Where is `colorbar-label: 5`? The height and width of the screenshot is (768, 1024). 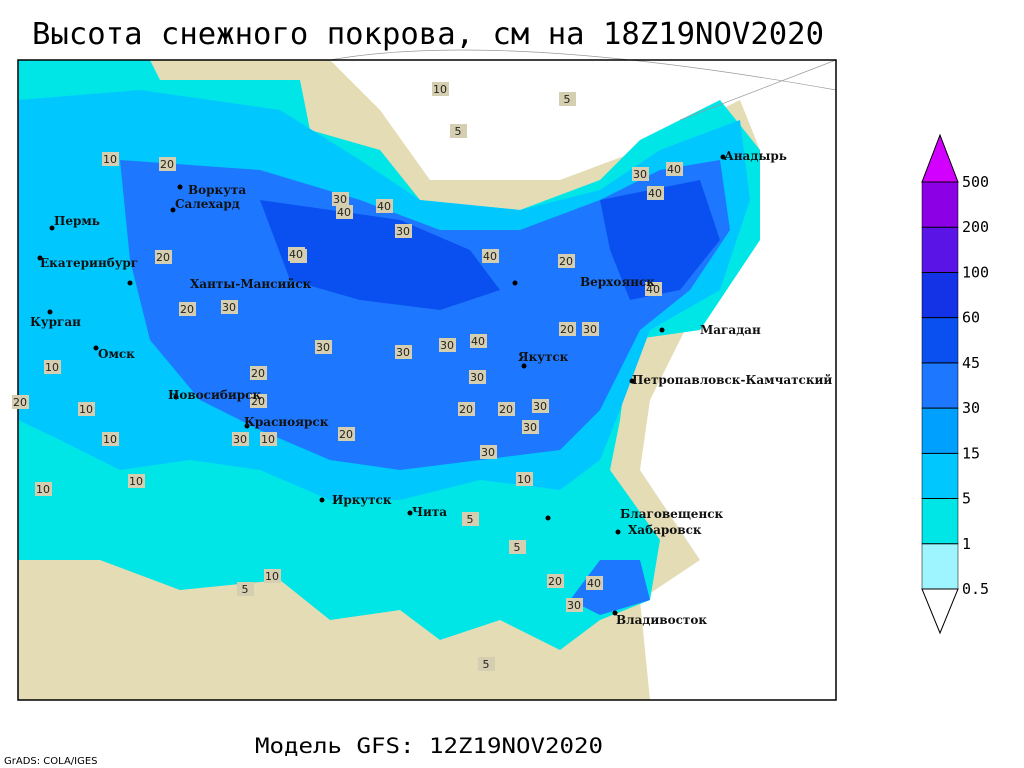
colorbar-label: 5 is located at coordinates (966, 499).